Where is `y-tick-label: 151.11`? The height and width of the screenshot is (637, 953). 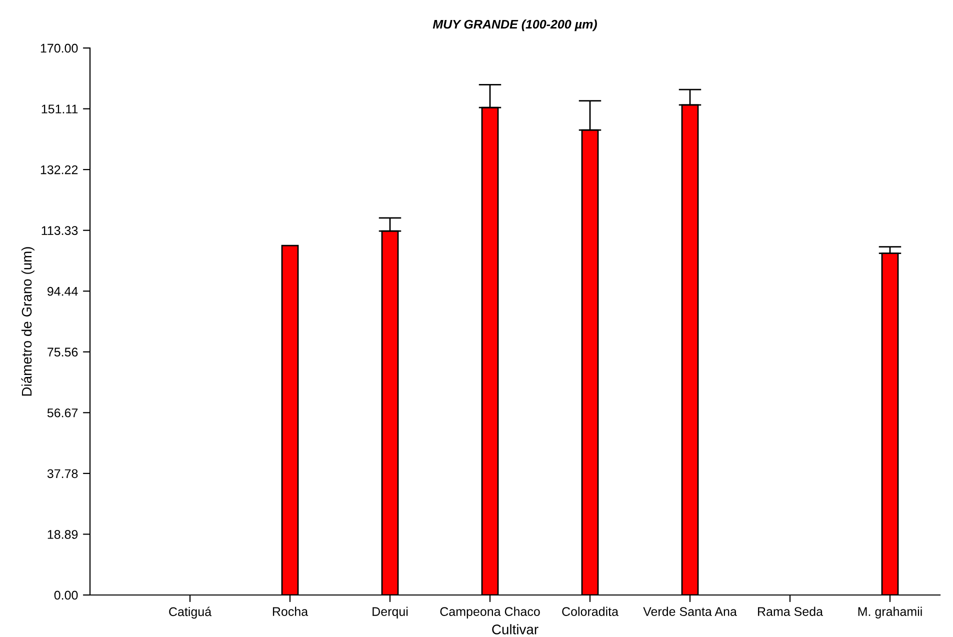
y-tick-label: 151.11 is located at coordinates (60, 109).